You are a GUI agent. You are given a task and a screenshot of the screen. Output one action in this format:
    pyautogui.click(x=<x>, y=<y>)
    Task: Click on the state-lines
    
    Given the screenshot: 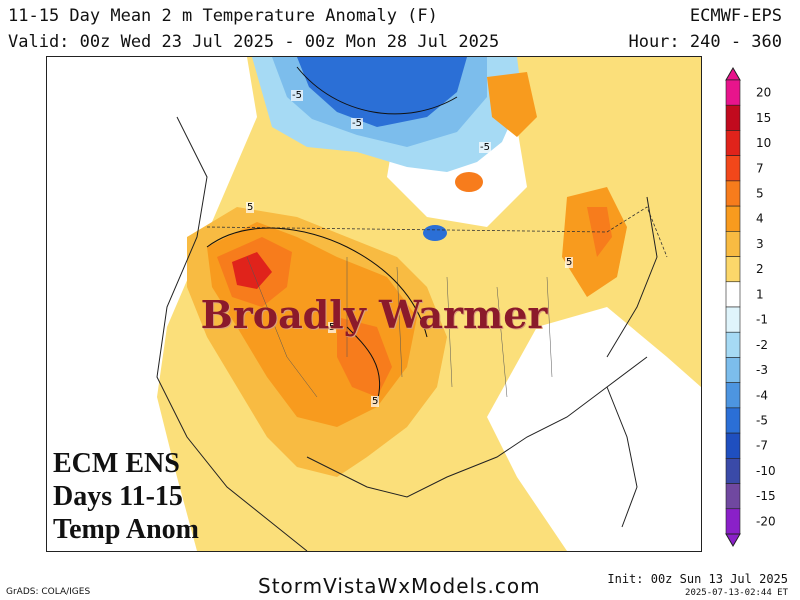 What is the action you would take?
    pyautogui.click(x=399, y=327)
    